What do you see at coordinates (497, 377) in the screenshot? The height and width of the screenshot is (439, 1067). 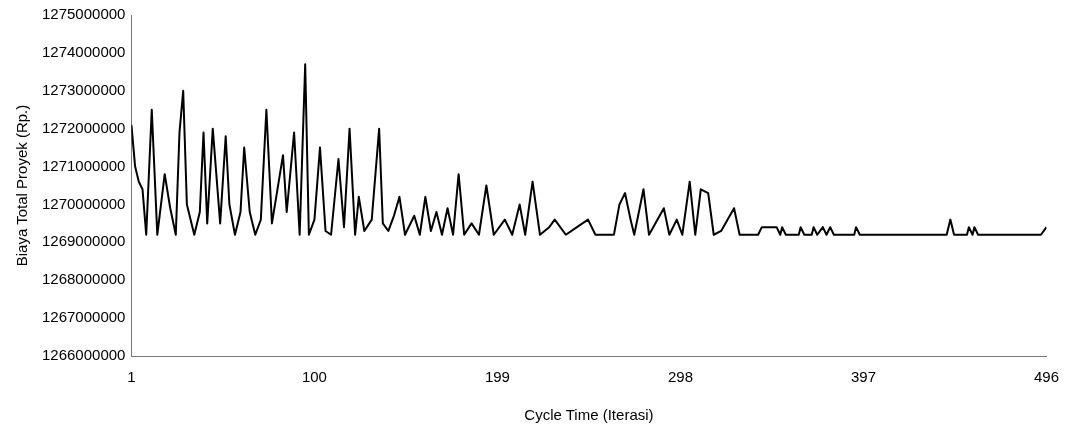 I see `x-tick-label: 199` at bounding box center [497, 377].